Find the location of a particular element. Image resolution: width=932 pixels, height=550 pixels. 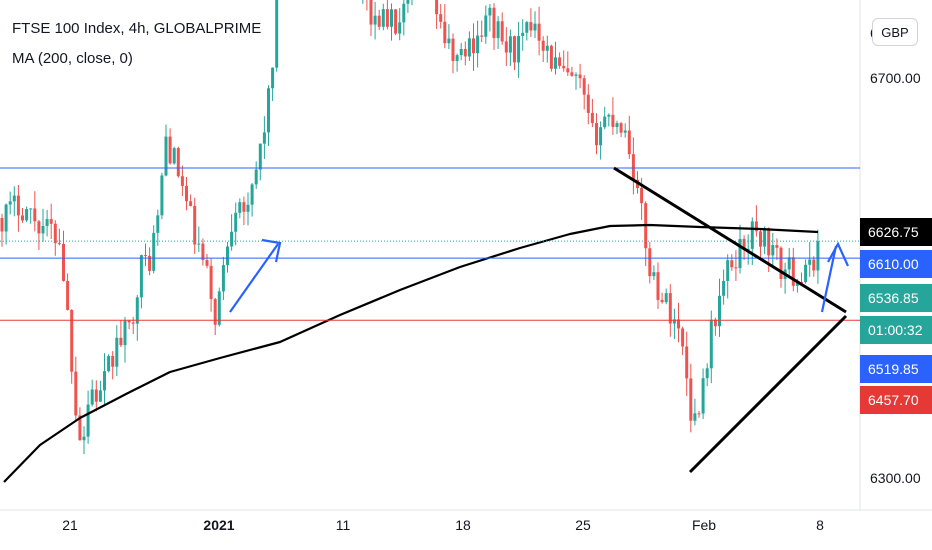

chart-title: FTSE 100 Index, 4h, GLOBALPRIME is located at coordinates (137, 28).